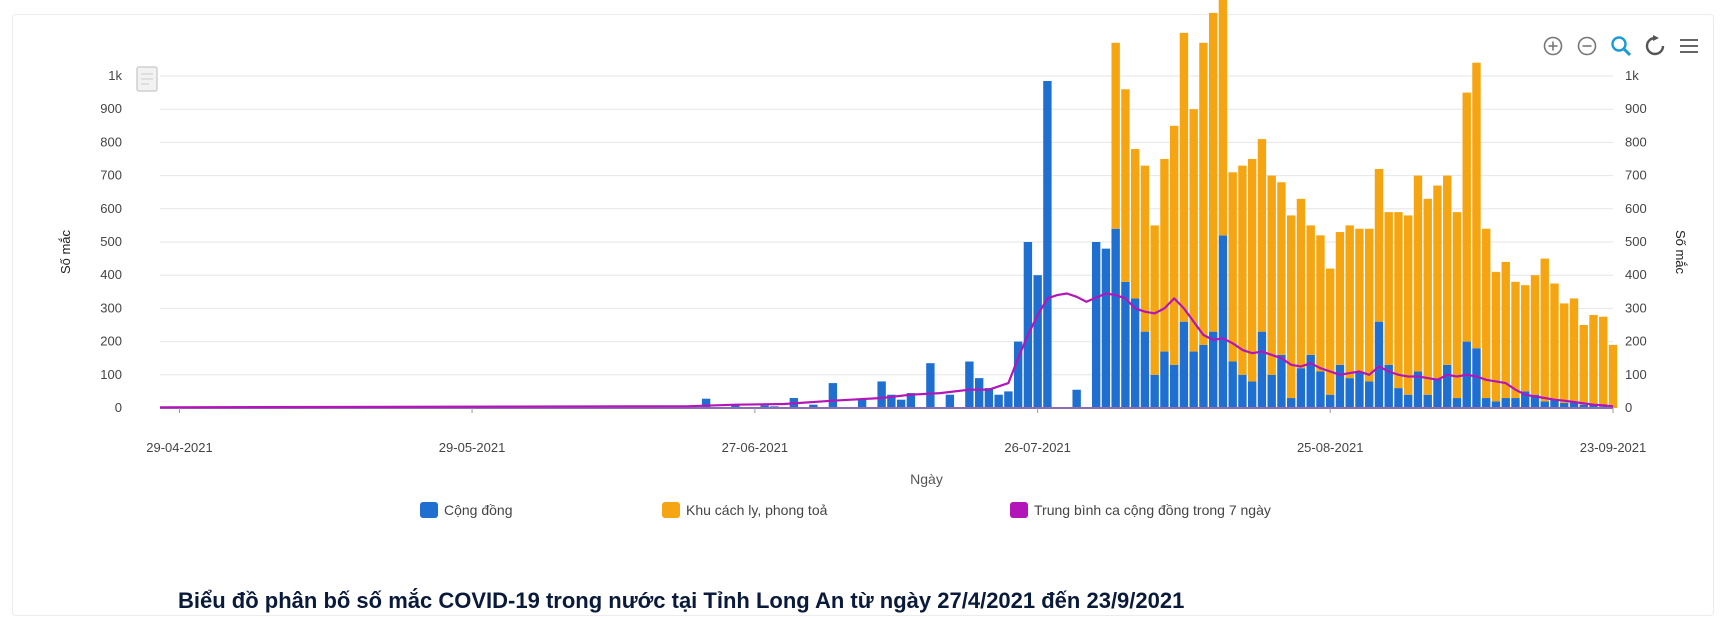  Describe the element at coordinates (111, 341) in the screenshot. I see `y-tick-label: 200` at that location.